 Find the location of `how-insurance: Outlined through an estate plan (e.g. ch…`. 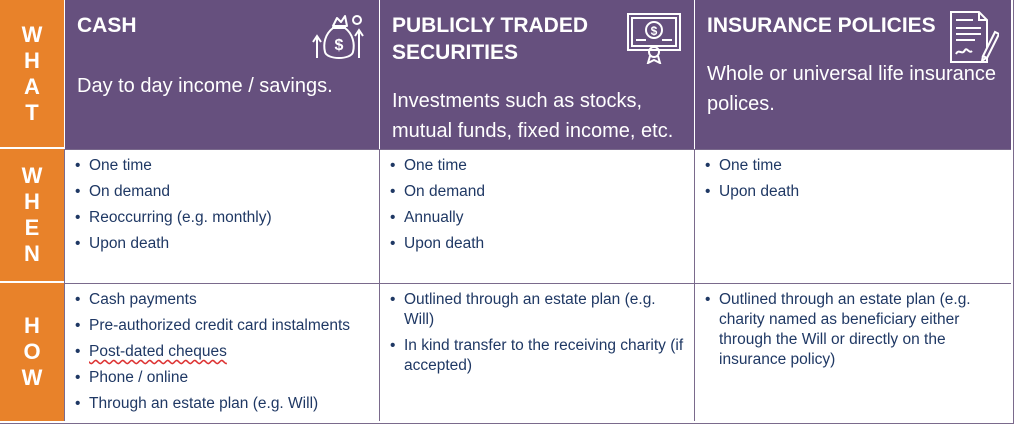

how-insurance: Outlined through an estate plan (e.g. ch… is located at coordinates (852, 352).